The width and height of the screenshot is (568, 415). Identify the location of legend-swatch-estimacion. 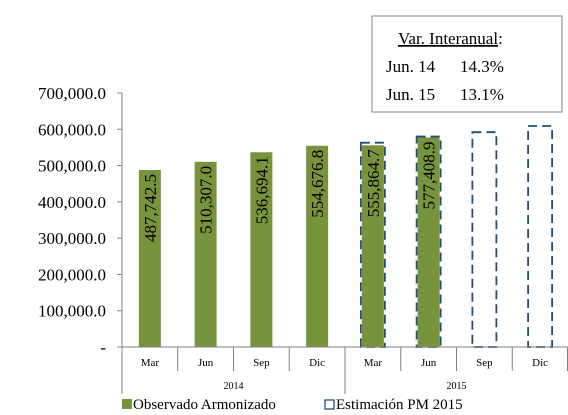
(329, 404).